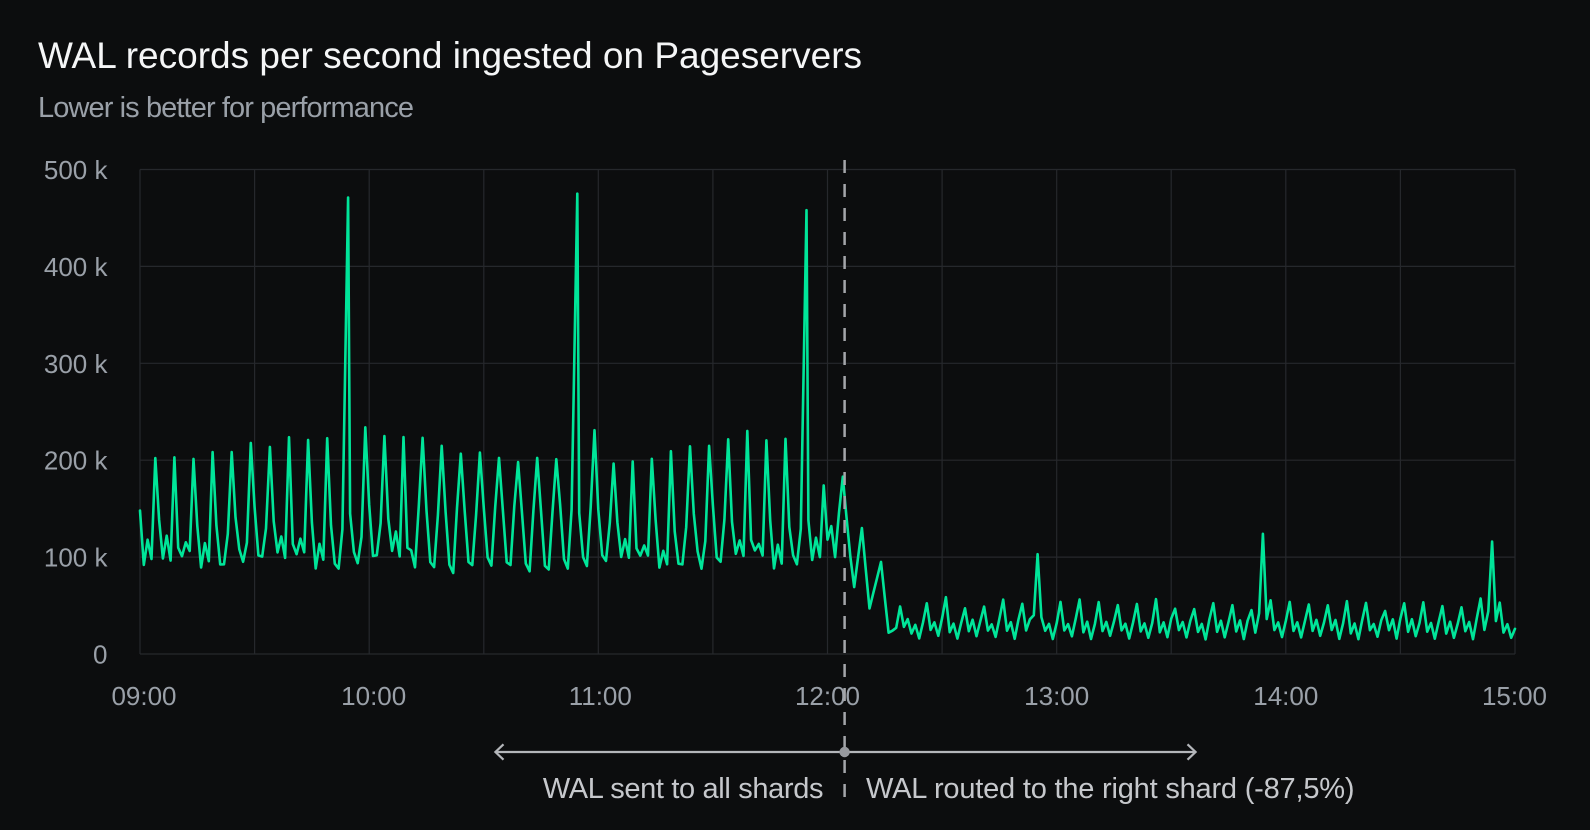  What do you see at coordinates (600, 696) in the screenshot?
I see `svg-text: 11:00` at bounding box center [600, 696].